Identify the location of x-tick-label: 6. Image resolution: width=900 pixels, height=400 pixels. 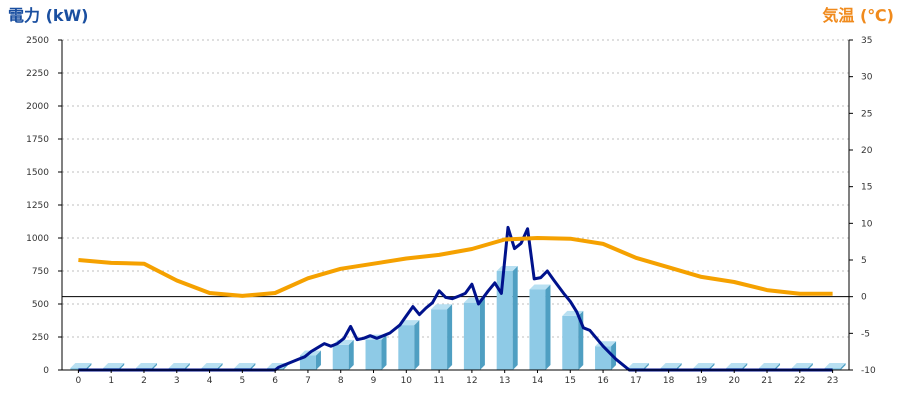
(275, 381).